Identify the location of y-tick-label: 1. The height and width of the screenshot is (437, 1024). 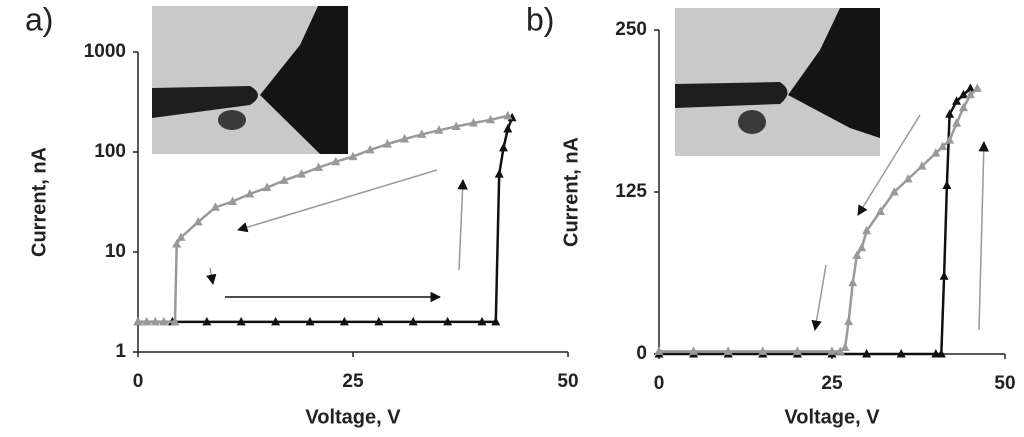
(120, 351).